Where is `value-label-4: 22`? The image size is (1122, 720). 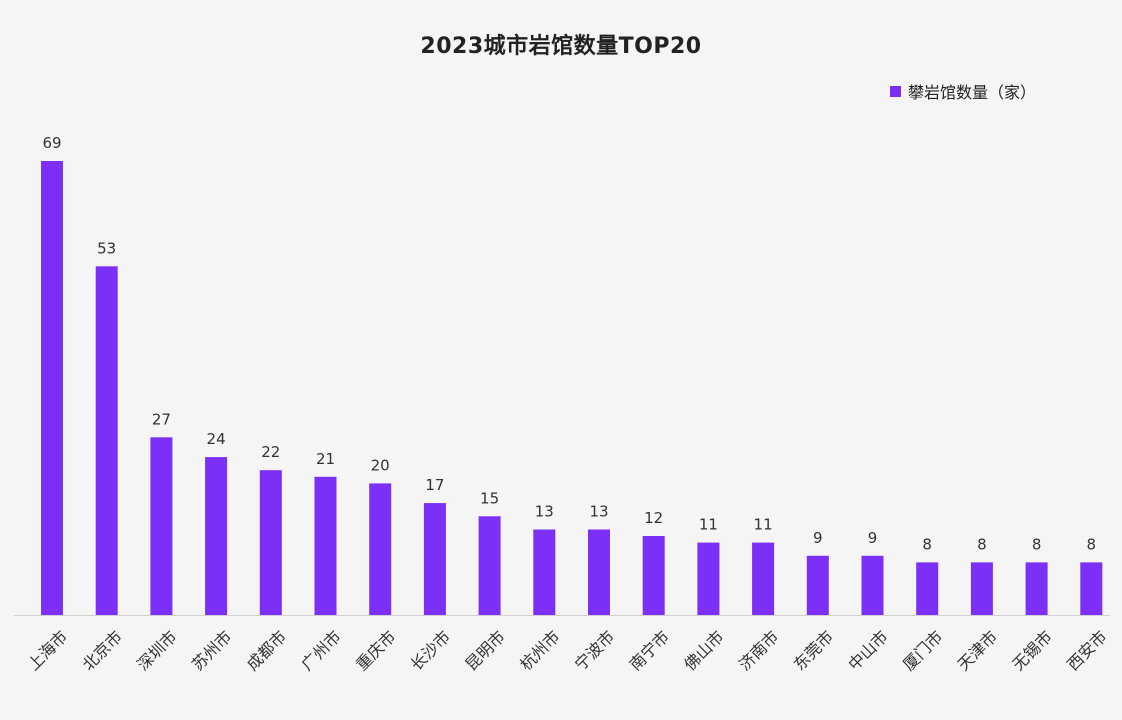
value-label-4: 22 is located at coordinates (270, 452).